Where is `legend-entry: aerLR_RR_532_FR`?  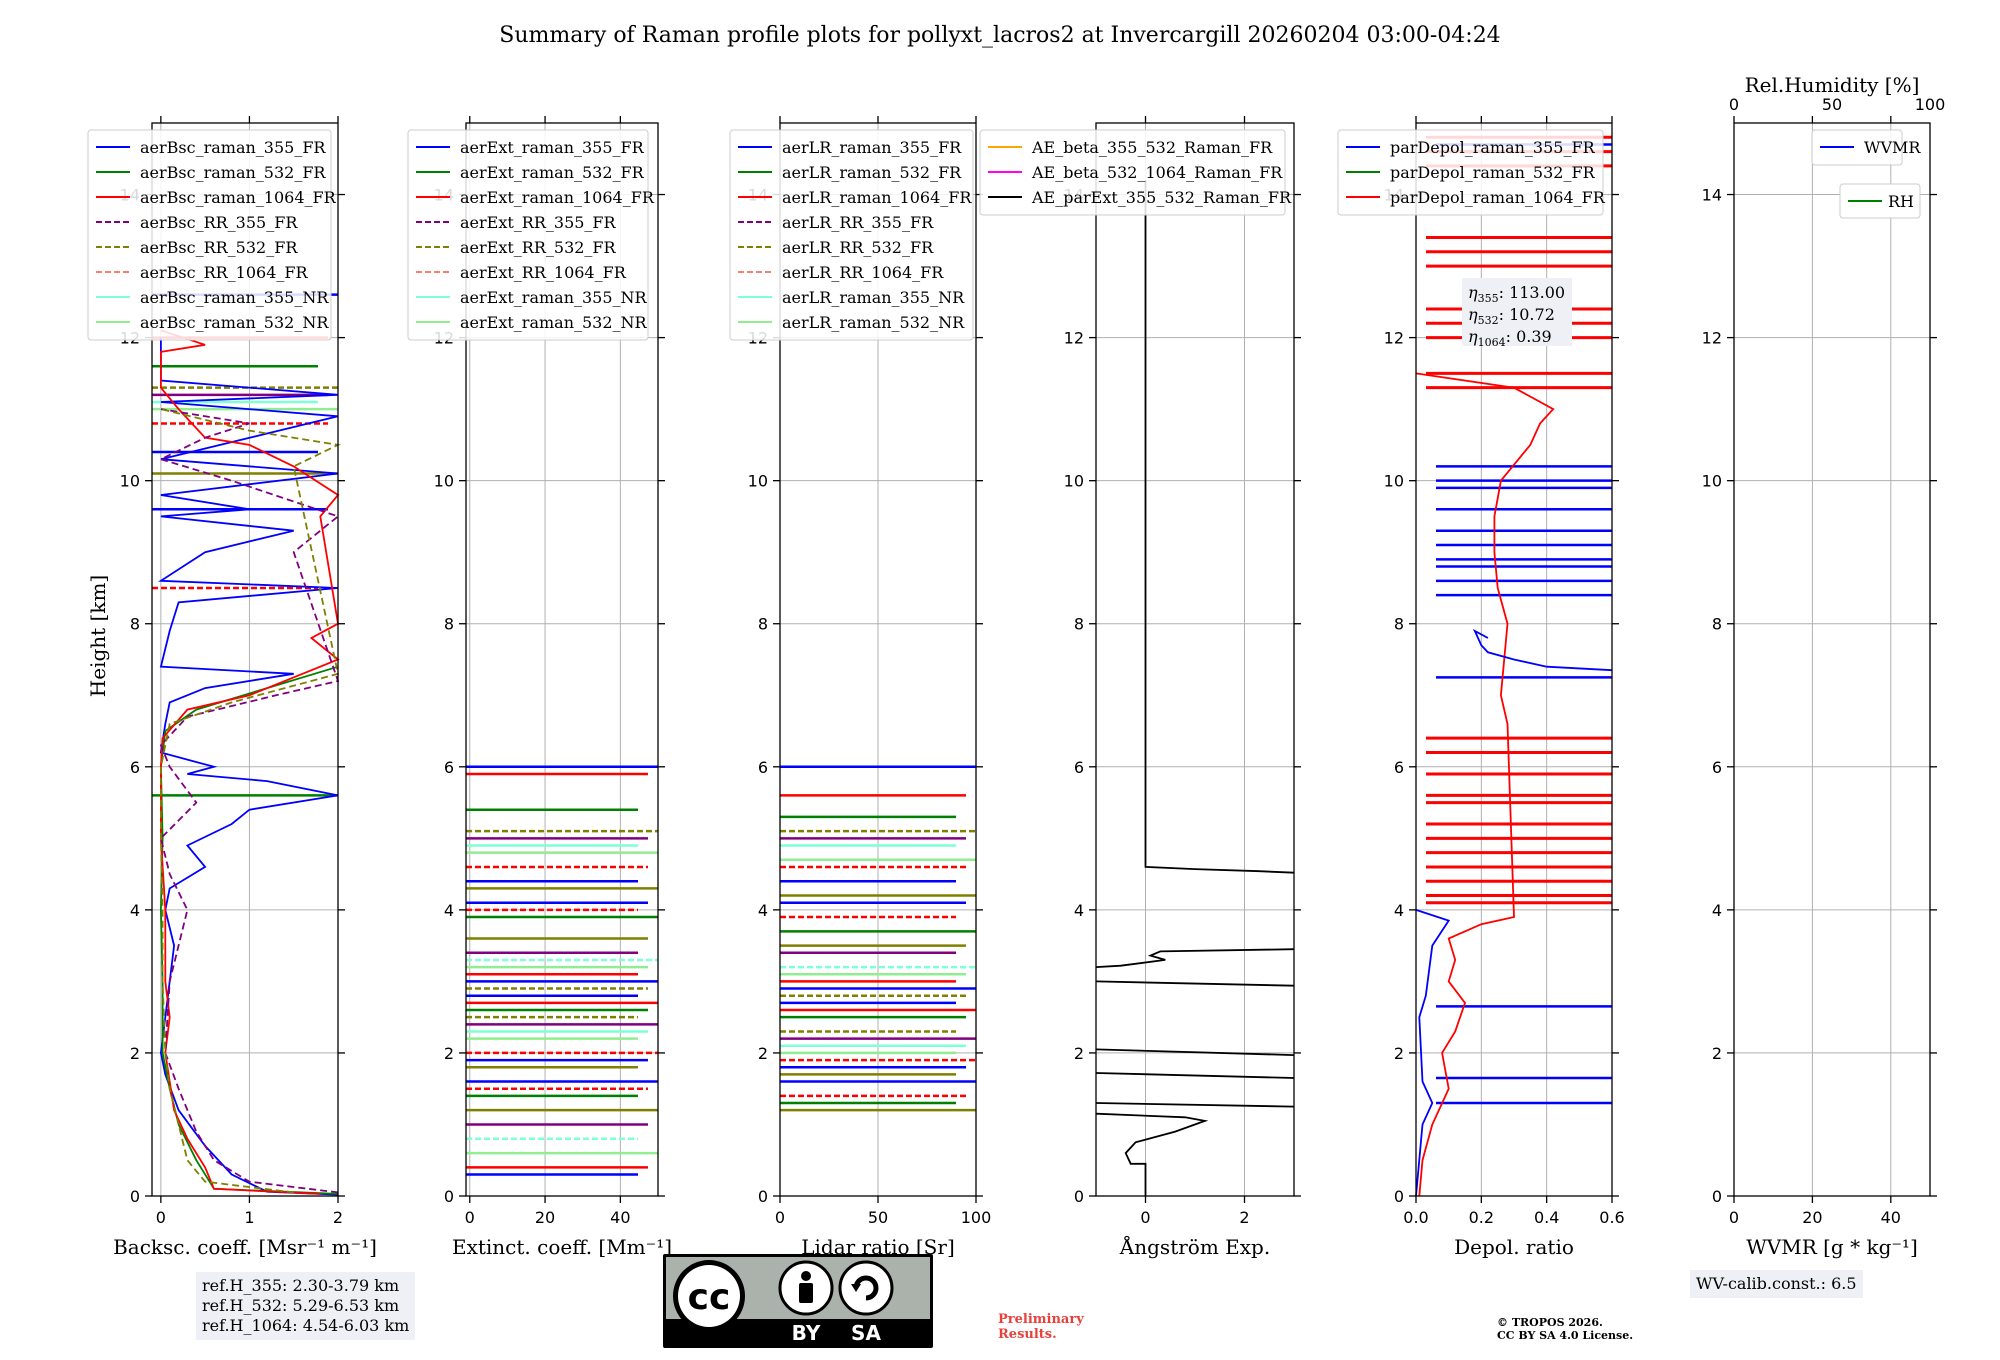
legend-entry: aerLR_RR_532_FR is located at coordinates (858, 247).